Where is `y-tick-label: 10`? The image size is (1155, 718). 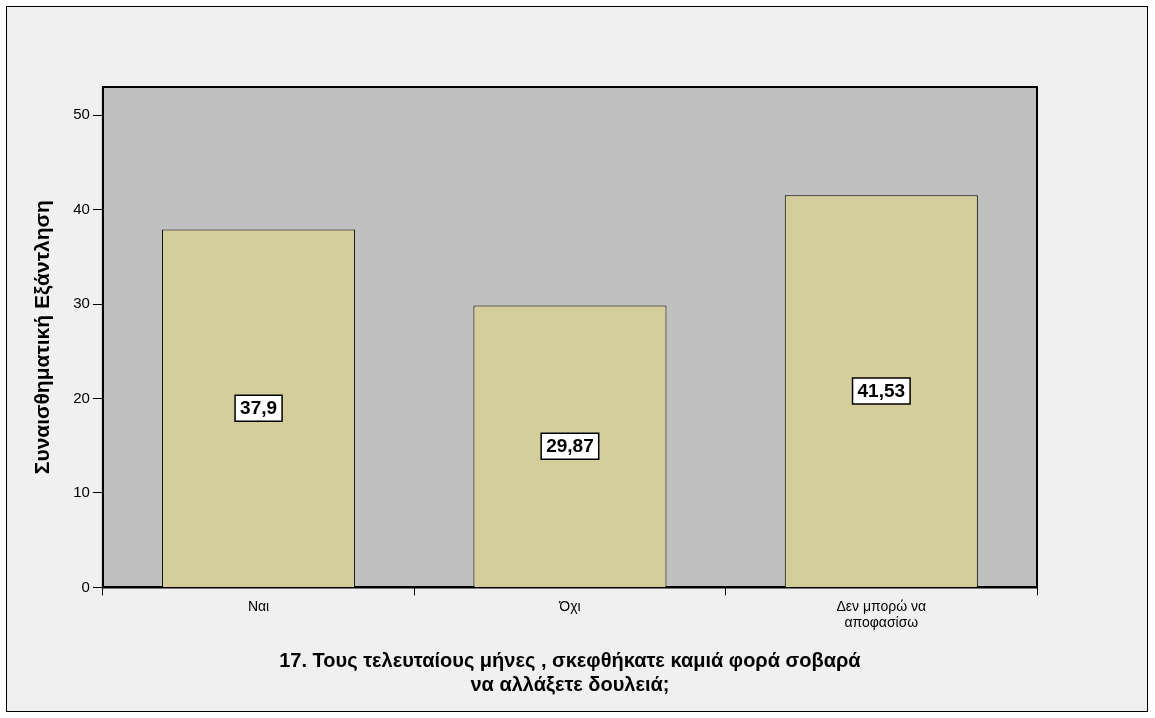
y-tick-label: 10 is located at coordinates (81, 492).